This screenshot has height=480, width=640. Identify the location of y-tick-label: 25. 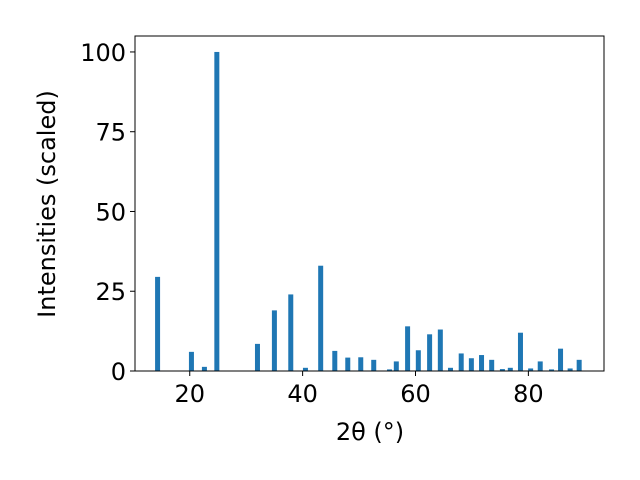
(110, 292).